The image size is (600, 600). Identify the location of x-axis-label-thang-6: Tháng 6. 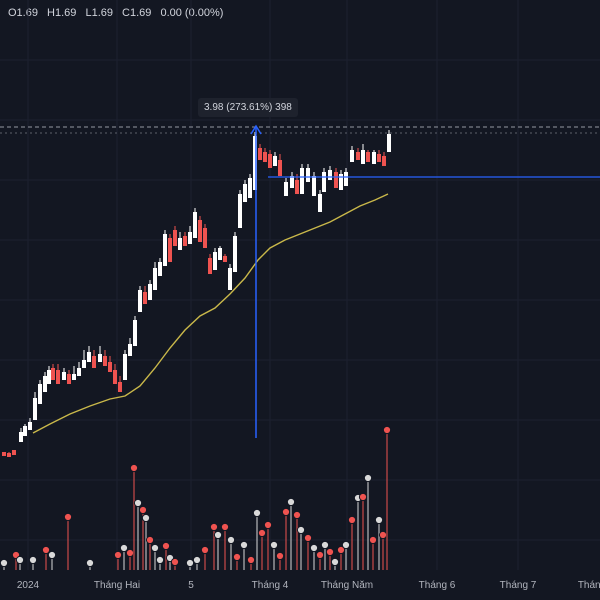
(437, 585).